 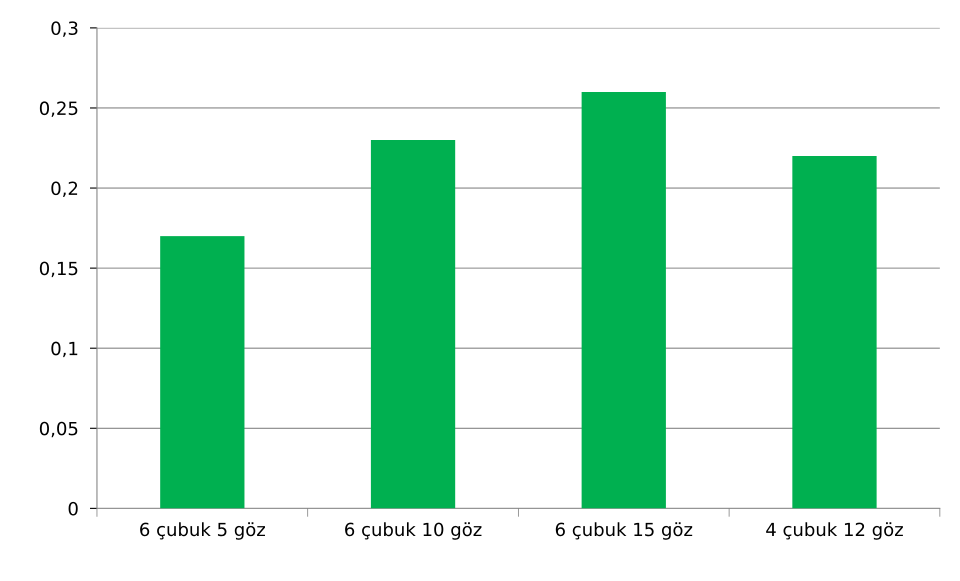 I want to click on y-tick-label: 0,05, so click(x=59, y=430).